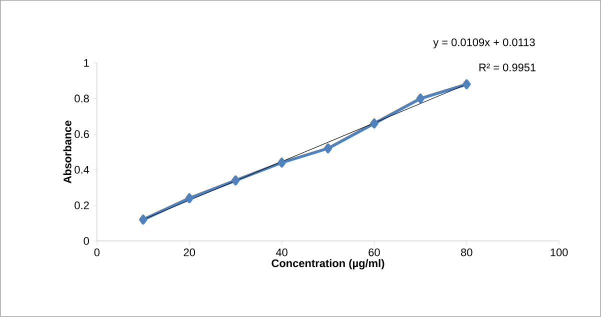  Describe the element at coordinates (374, 252) in the screenshot. I see `x-tick-label: 60` at that location.